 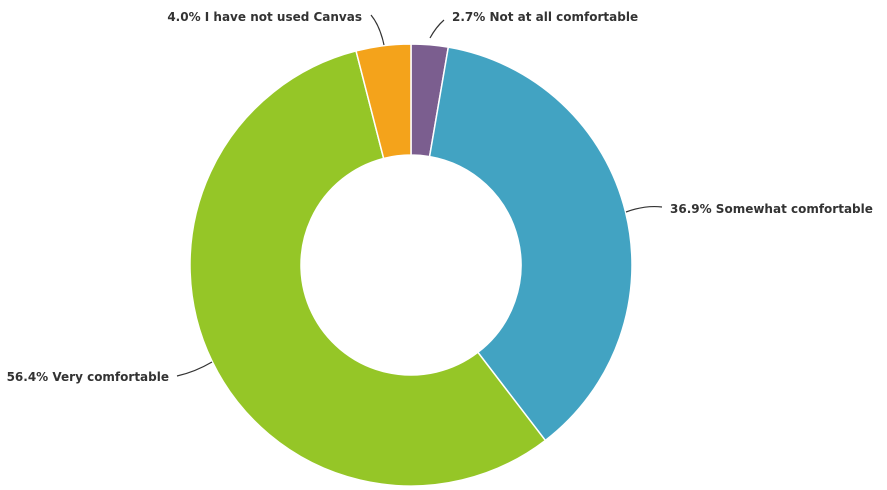 What do you see at coordinates (771, 209) in the screenshot?
I see `data-label-somewhat-comfortable: 36.9% Somewhat comfortable` at bounding box center [771, 209].